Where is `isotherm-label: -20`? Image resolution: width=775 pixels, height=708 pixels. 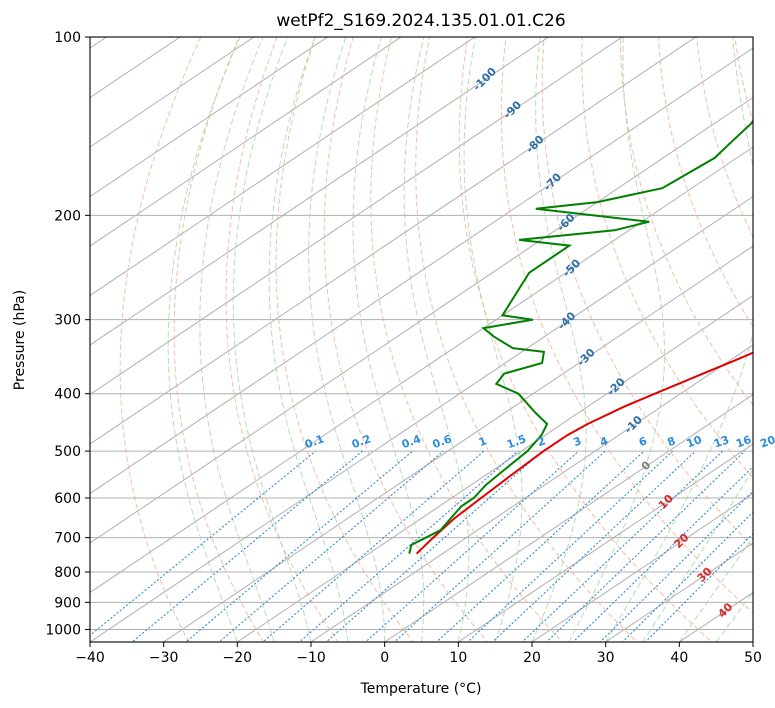 isotherm-label: -20 is located at coordinates (616, 386).